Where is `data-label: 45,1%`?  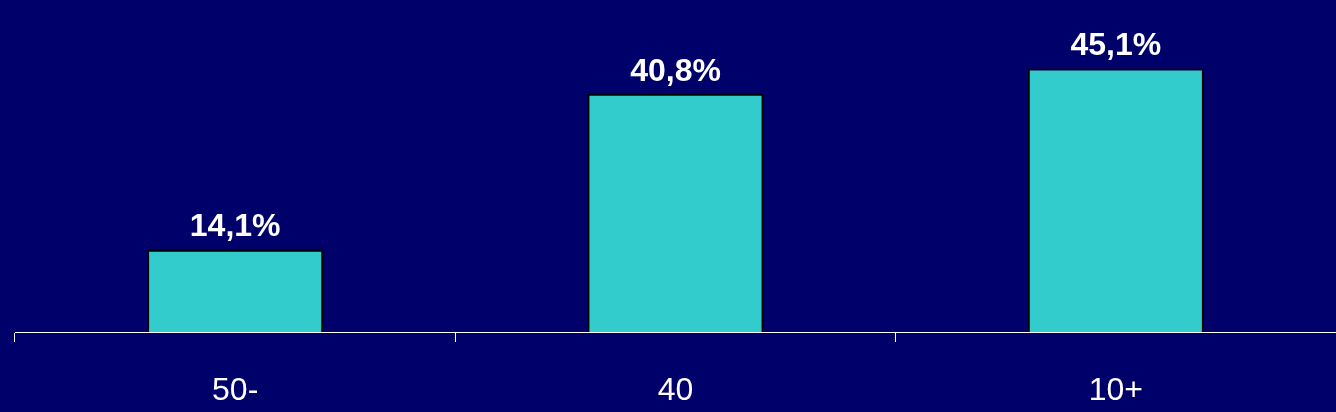
data-label: 45,1% is located at coordinates (1116, 44).